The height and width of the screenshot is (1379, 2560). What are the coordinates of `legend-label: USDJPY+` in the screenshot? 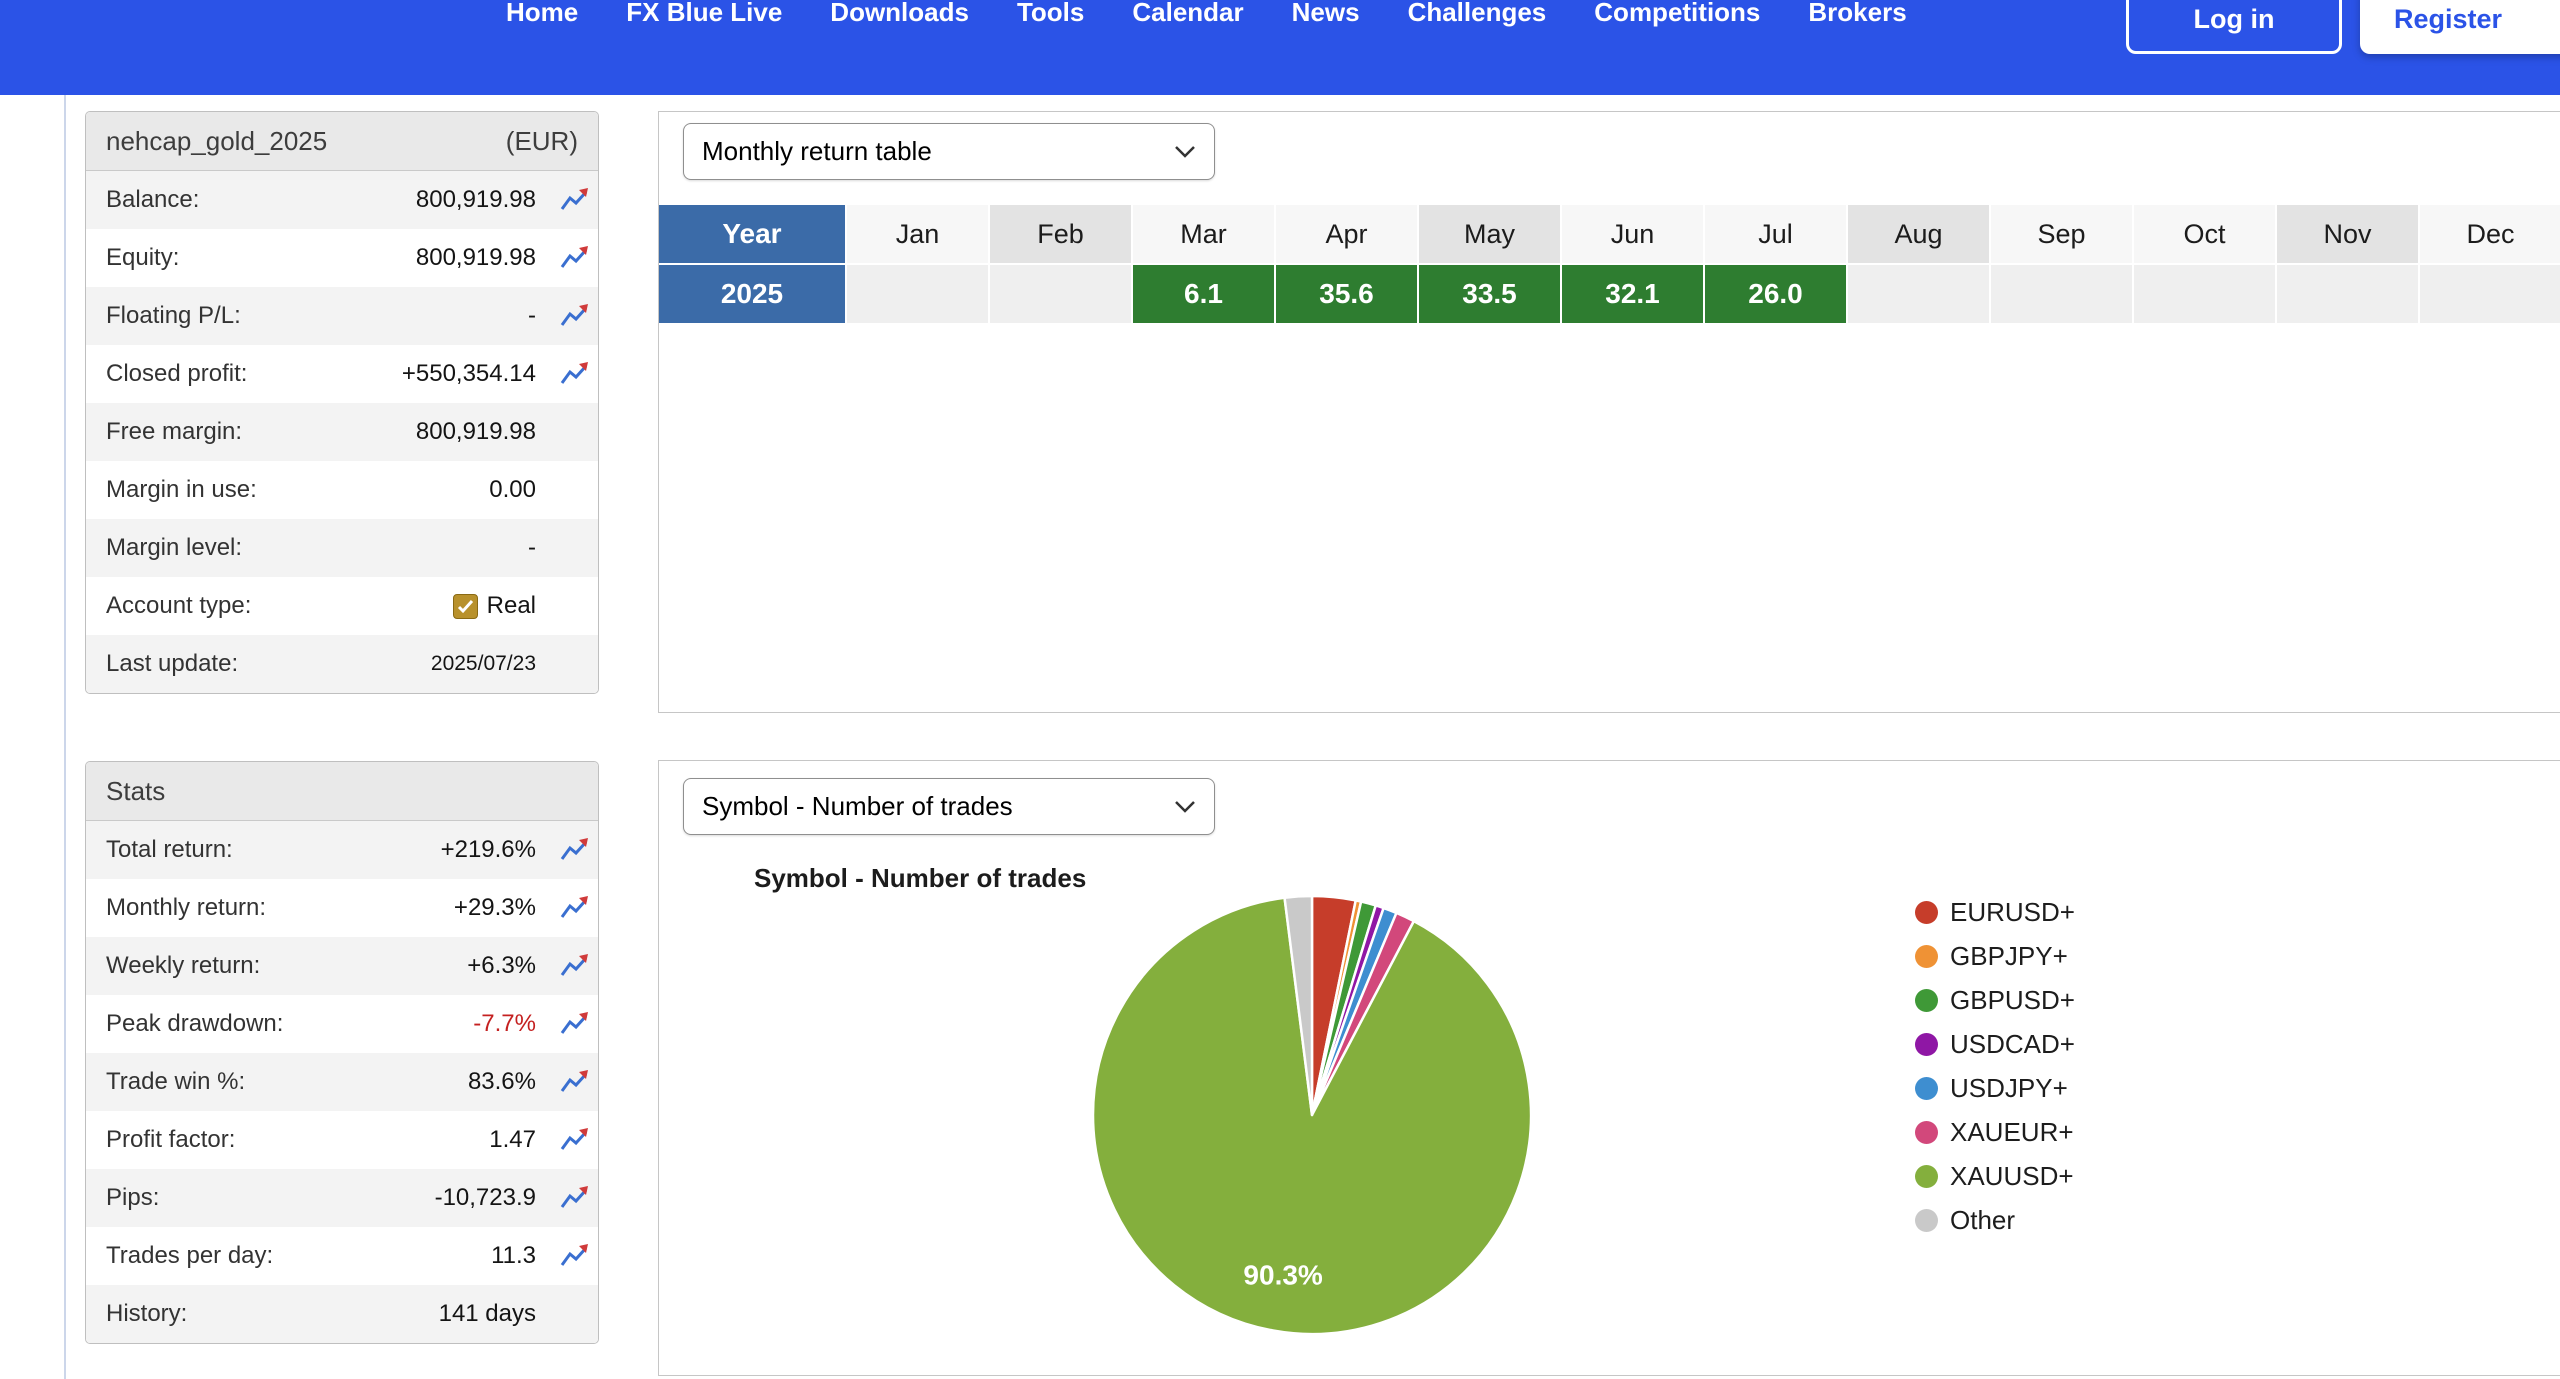 It's located at (2009, 1087).